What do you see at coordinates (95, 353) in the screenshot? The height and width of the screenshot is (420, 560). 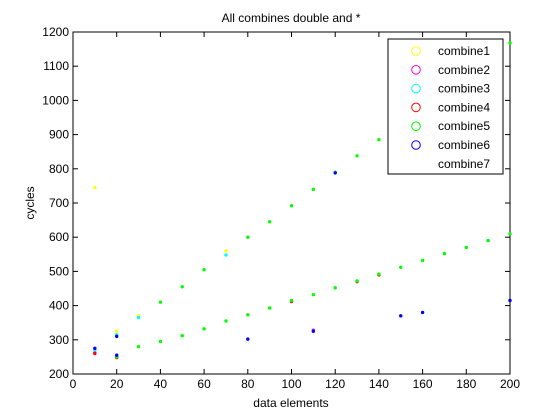 I see `data-point-combine4` at bounding box center [95, 353].